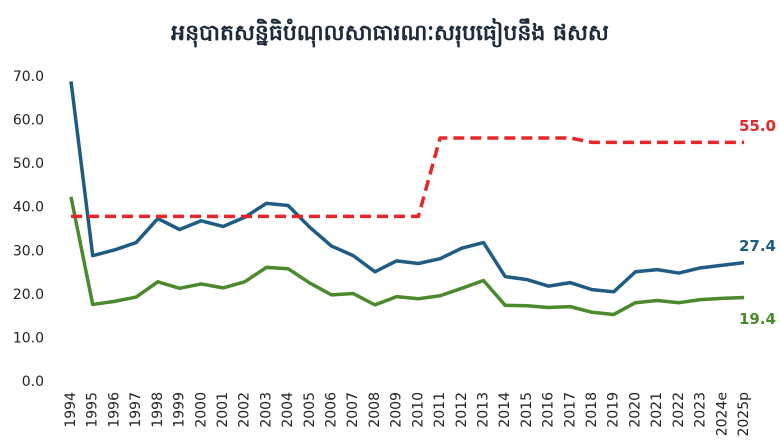 The height and width of the screenshot is (443, 780). I want to click on x-tick-label: 2014, so click(505, 410).